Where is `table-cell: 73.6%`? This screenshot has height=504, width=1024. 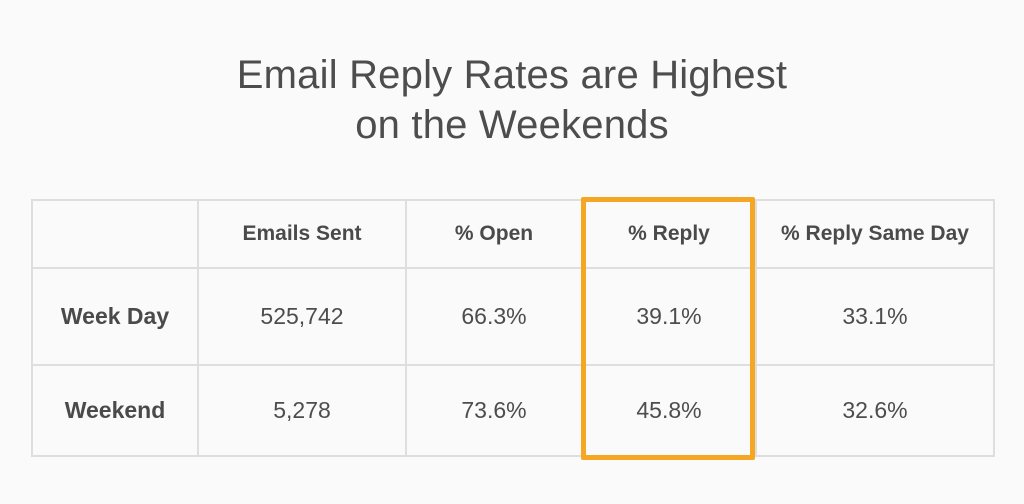
table-cell: 73.6% is located at coordinates (494, 410).